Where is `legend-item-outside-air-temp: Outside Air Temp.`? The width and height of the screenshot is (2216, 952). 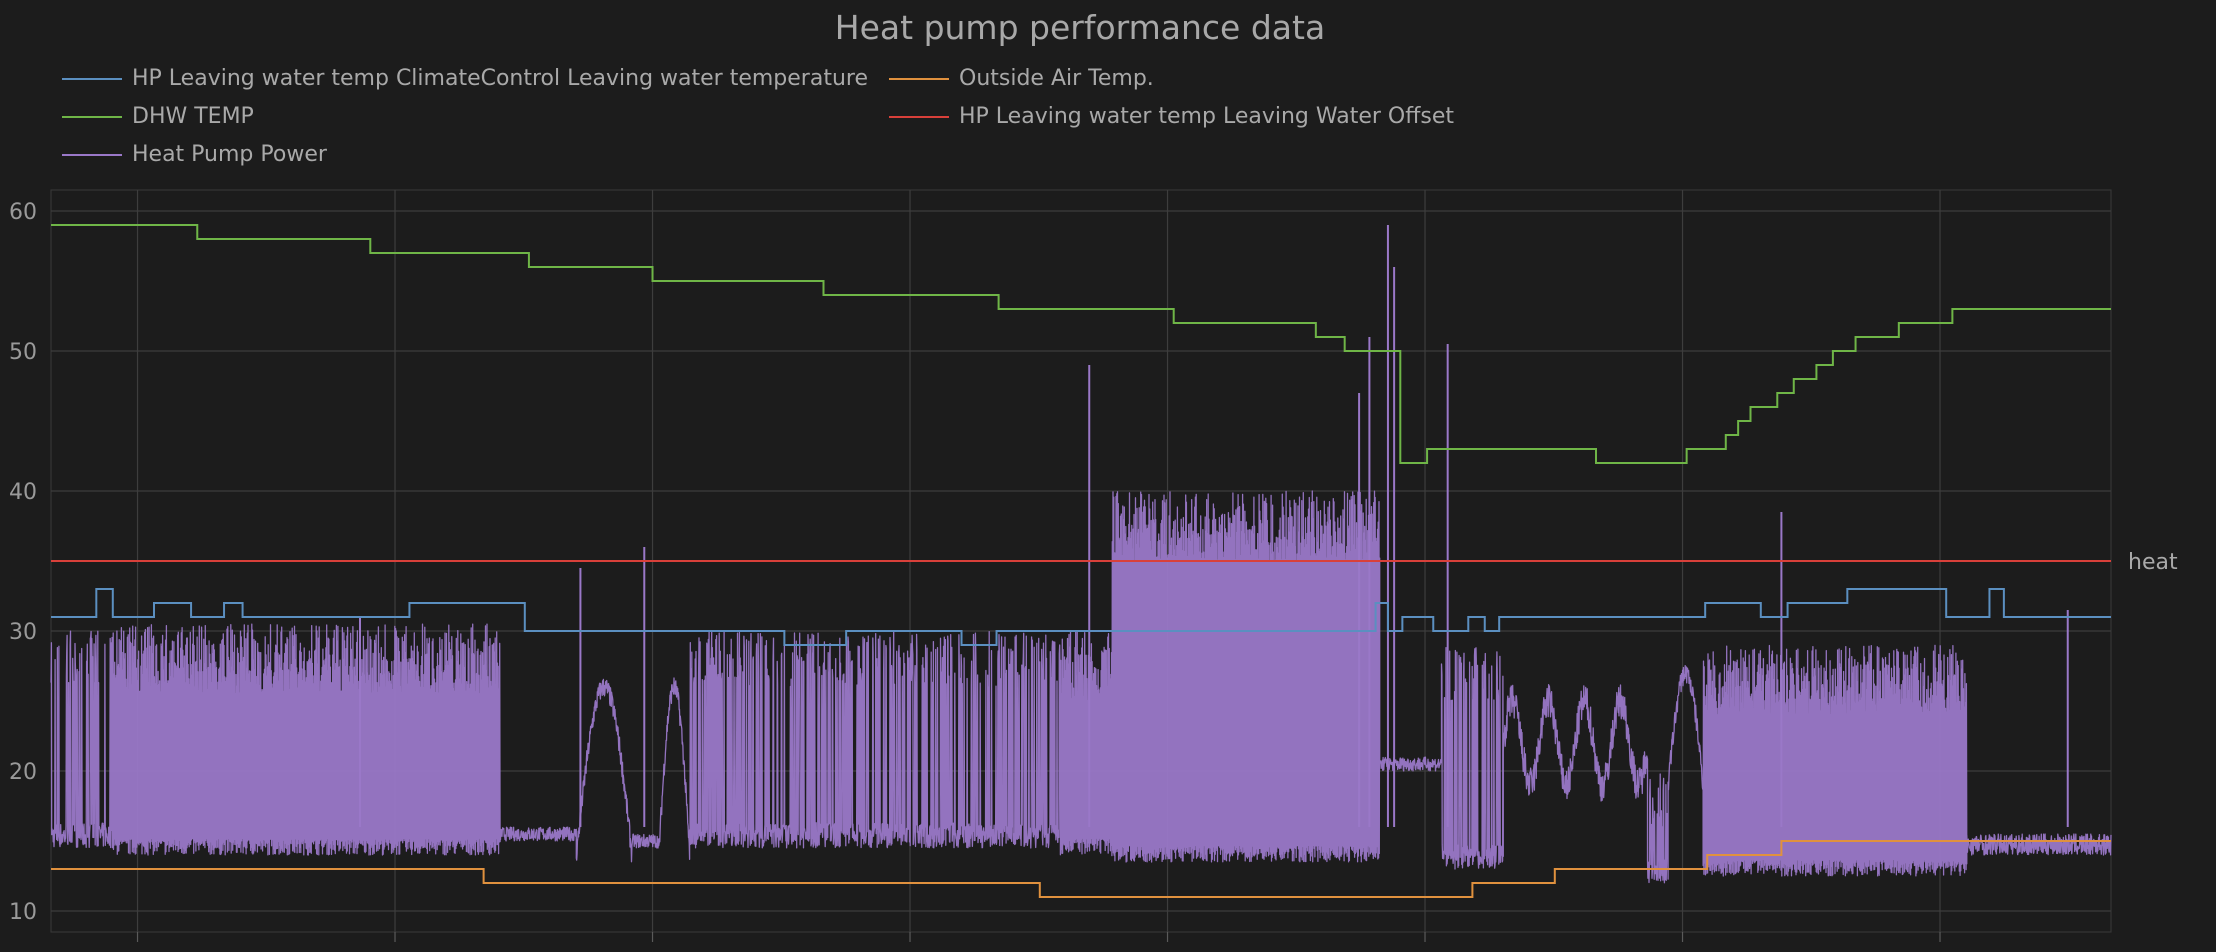
legend-item-outside-air-temp: Outside Air Temp. is located at coordinates (1021, 78).